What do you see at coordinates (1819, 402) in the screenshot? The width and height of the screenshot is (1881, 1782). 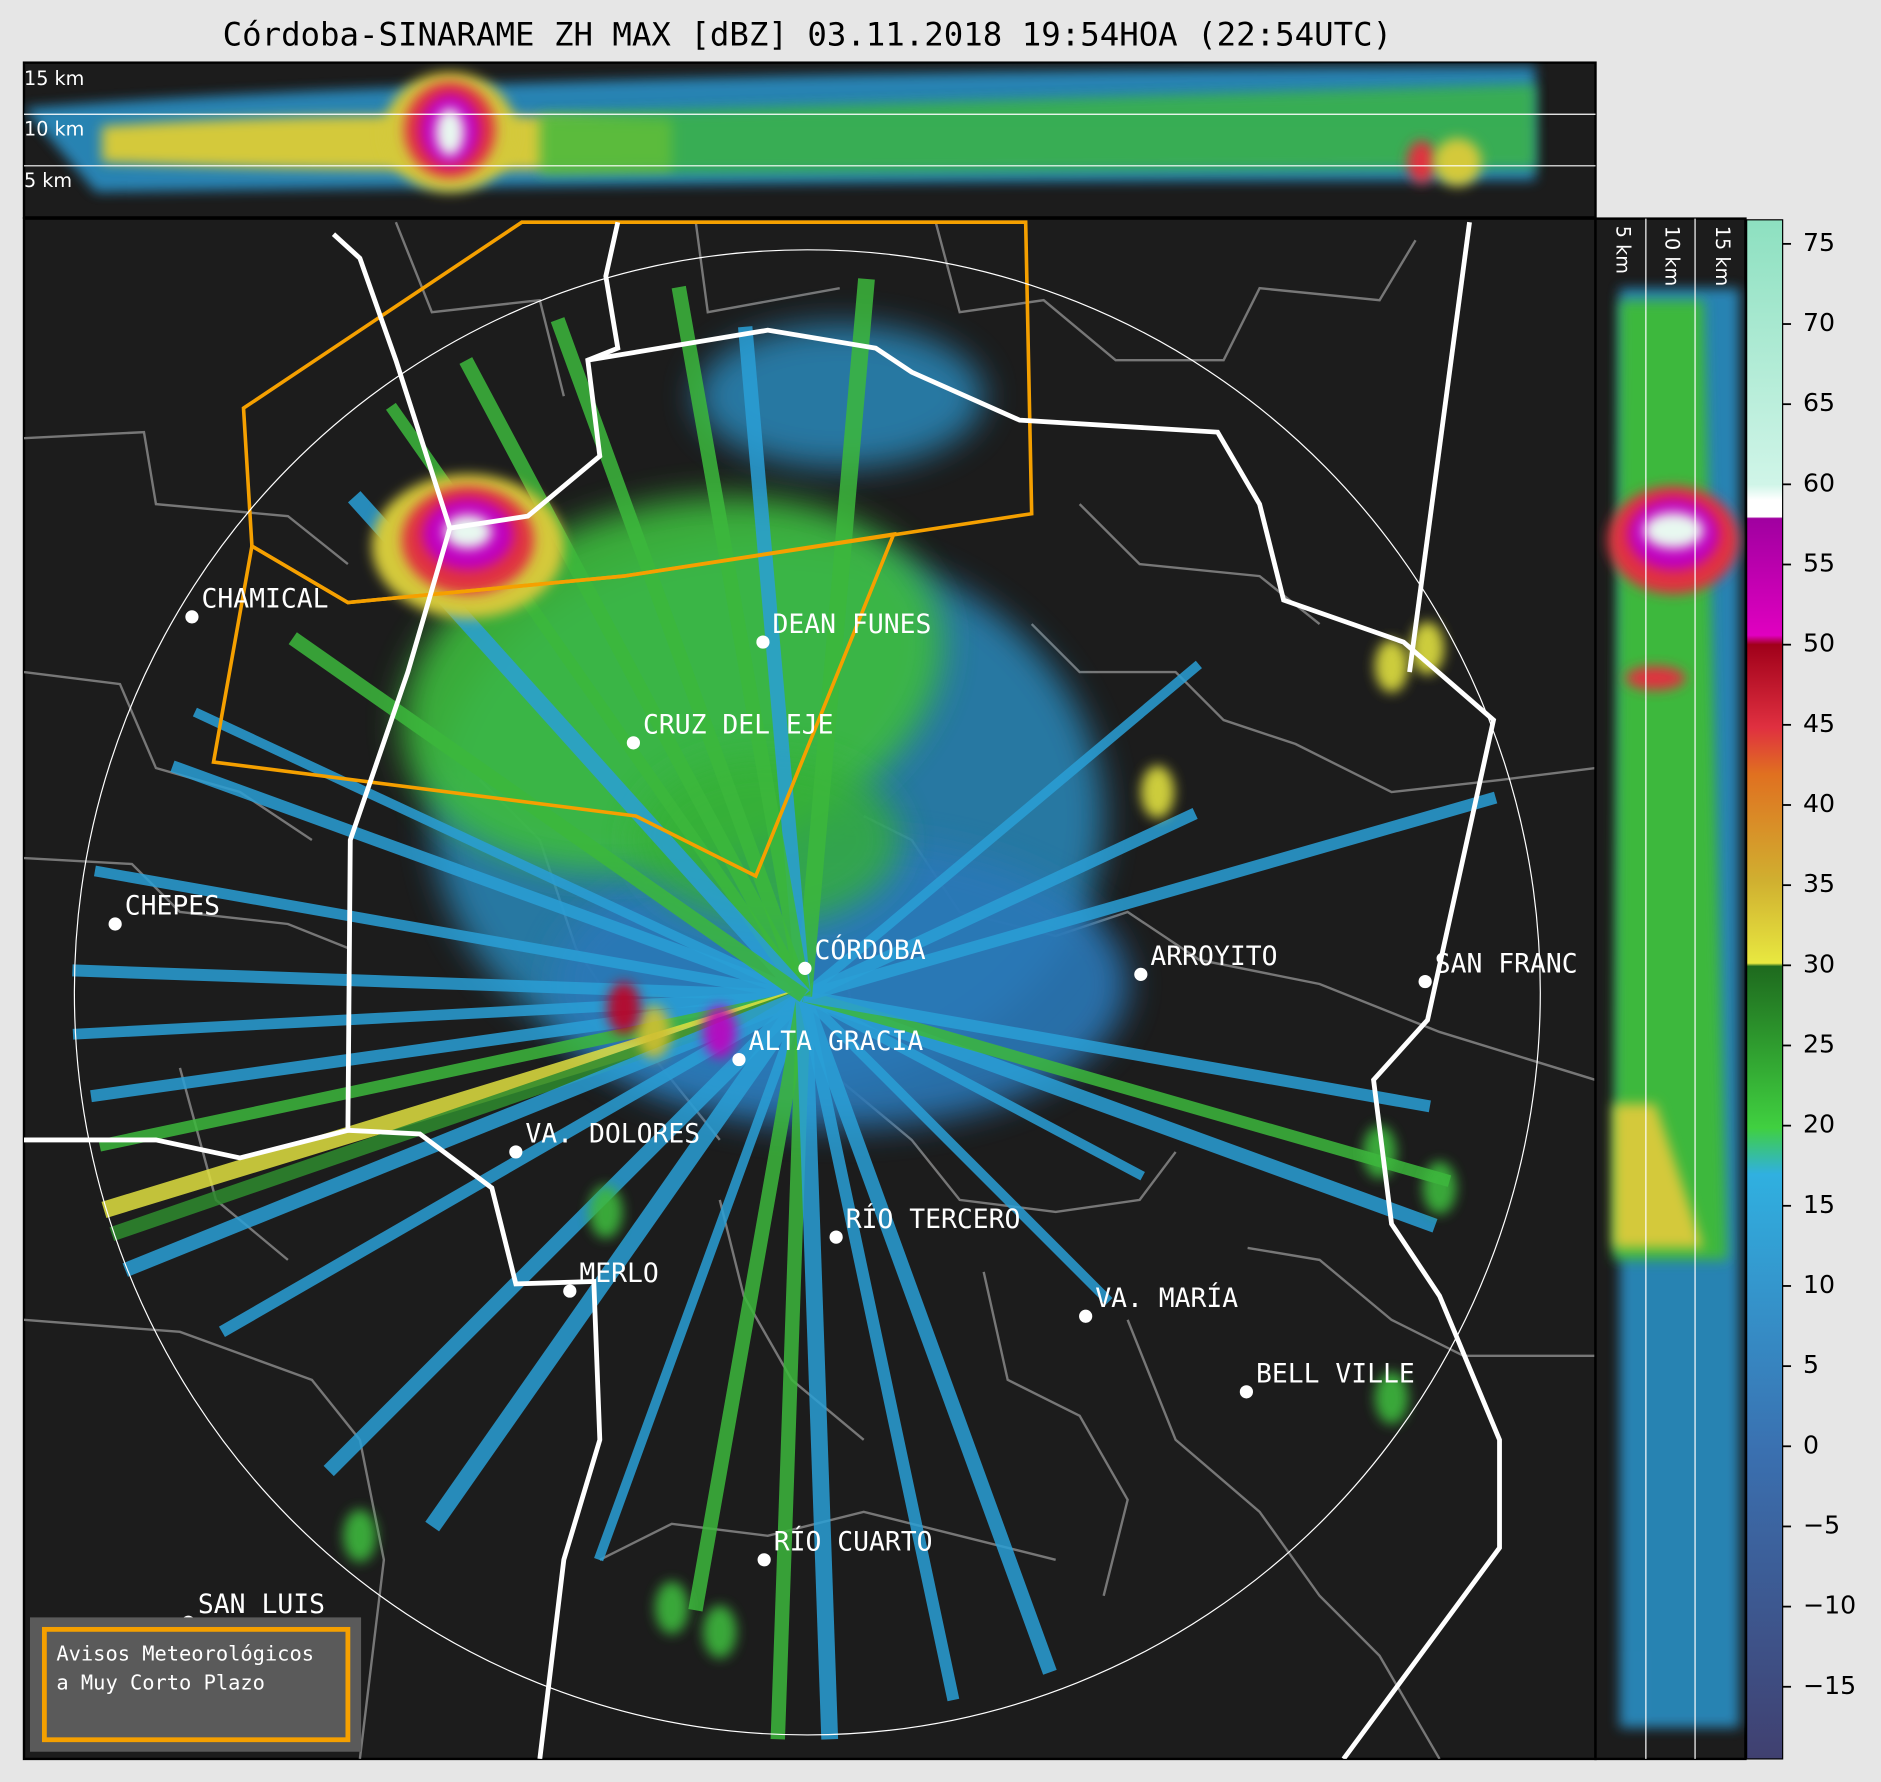 I see `colorbar-tick-label: 65` at bounding box center [1819, 402].